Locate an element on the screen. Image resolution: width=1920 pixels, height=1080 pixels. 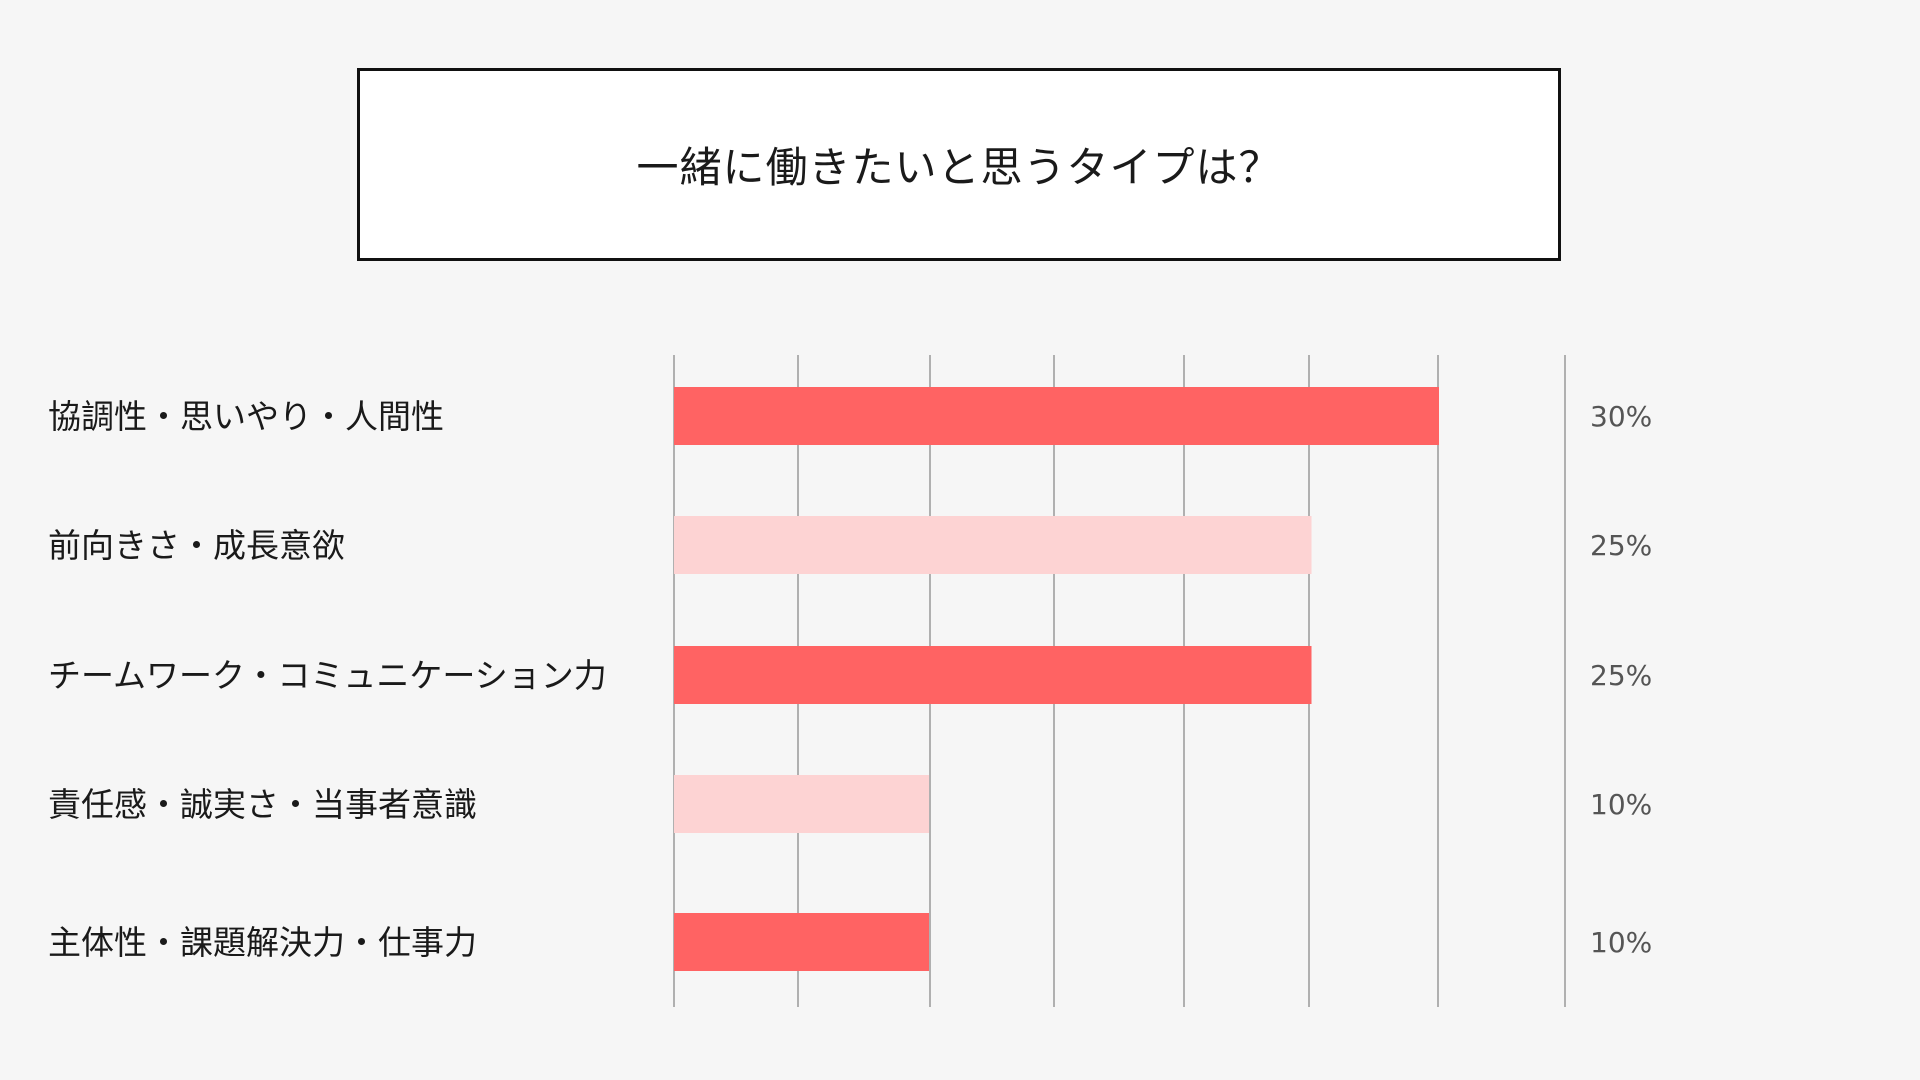
category-label-4: 責任感・誠実さ・当事者意識 is located at coordinates (262, 804).